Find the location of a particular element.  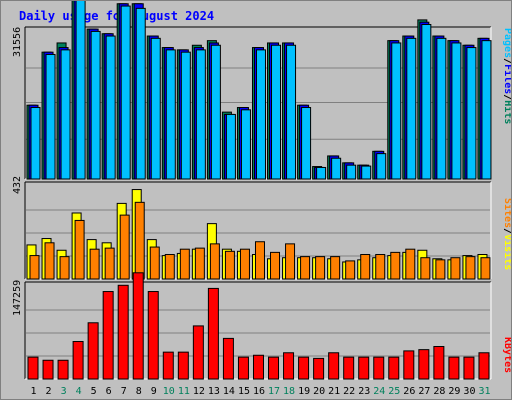

x-tick-label-day-21: 21 is located at coordinates (334, 391).